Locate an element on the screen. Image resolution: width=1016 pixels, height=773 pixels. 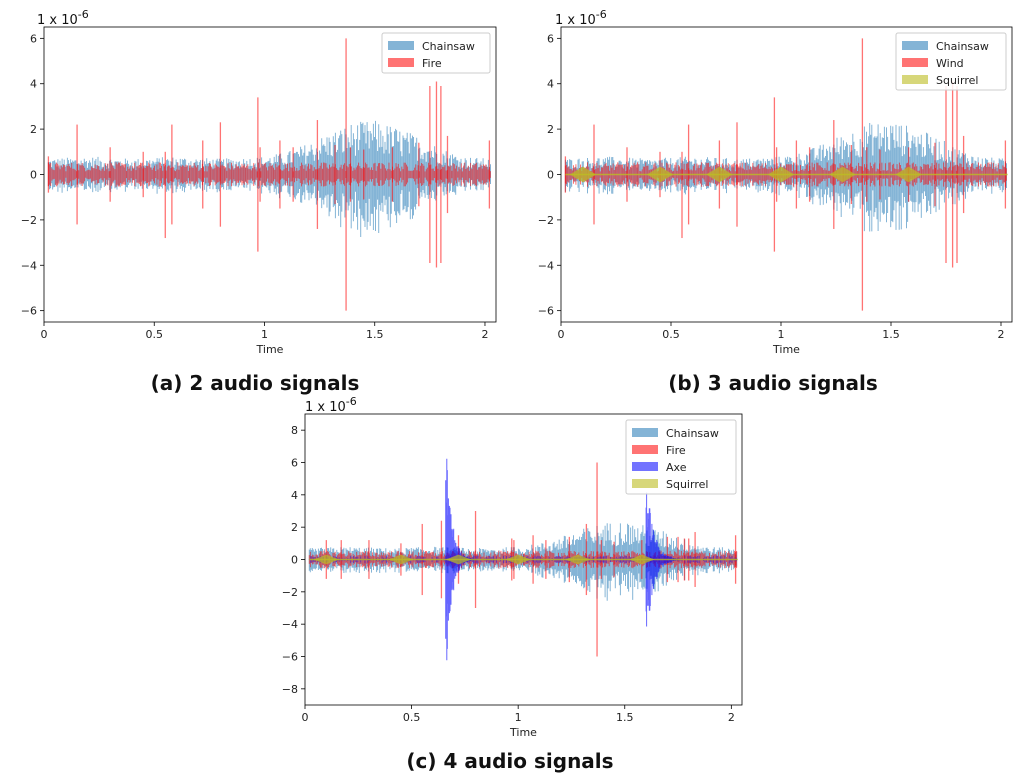
chart-caption: (b) 3 audio signals is located at coordinates (773, 383).